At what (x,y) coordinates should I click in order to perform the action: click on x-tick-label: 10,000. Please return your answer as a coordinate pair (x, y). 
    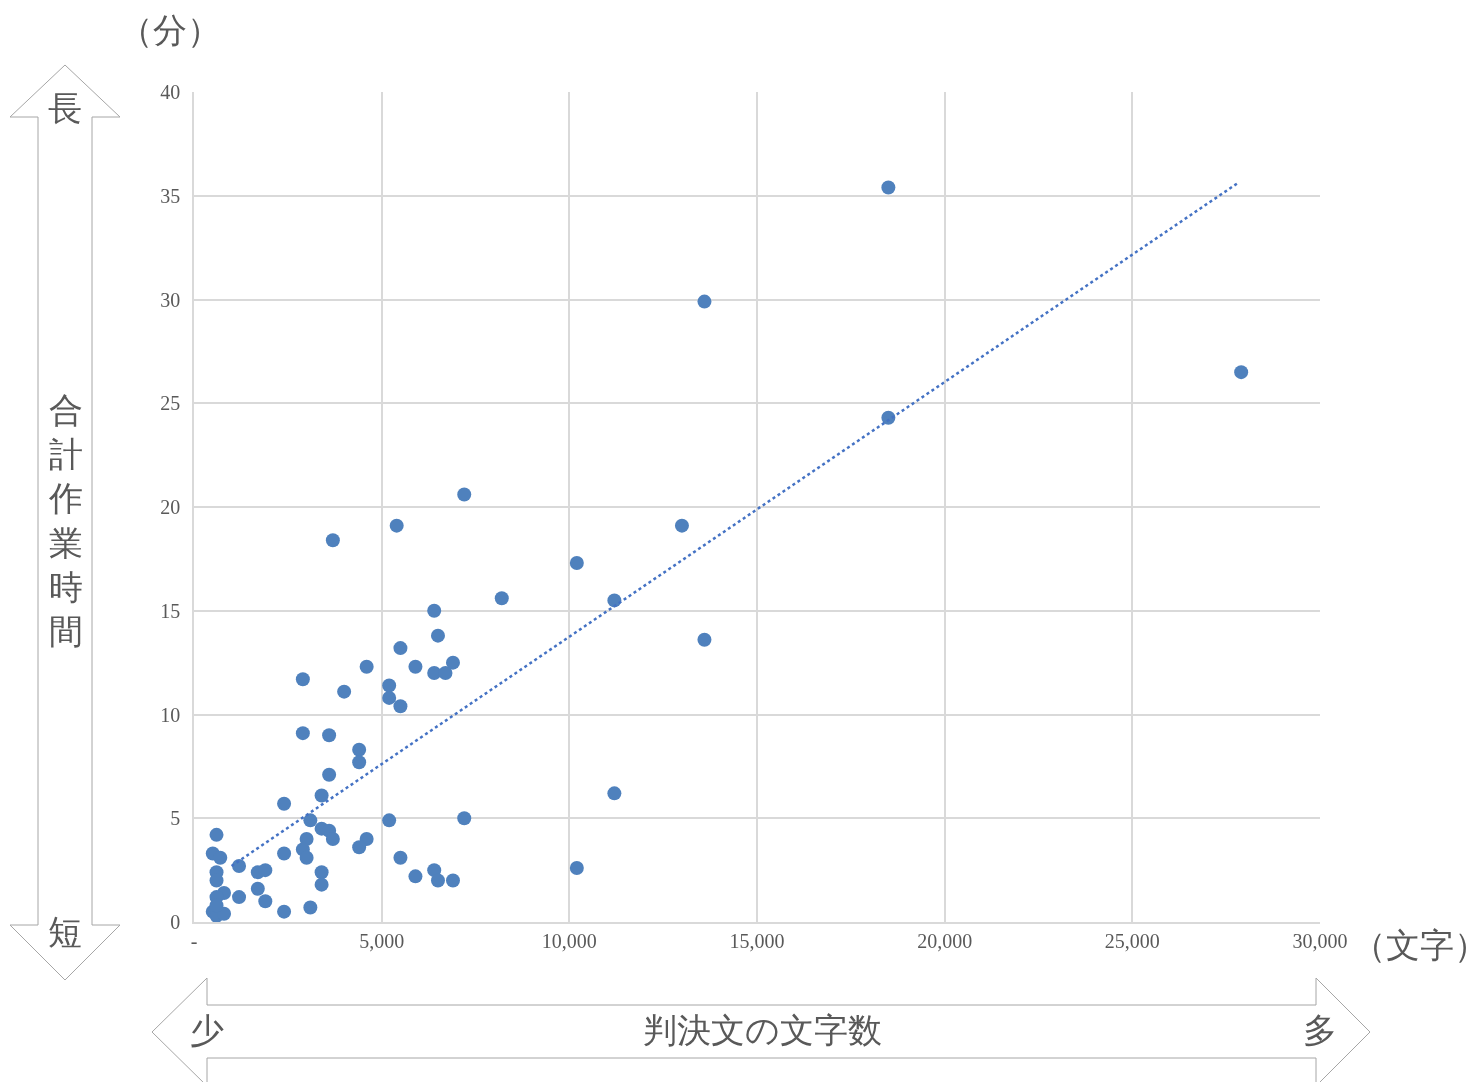
    Looking at the image, I should click on (569, 940).